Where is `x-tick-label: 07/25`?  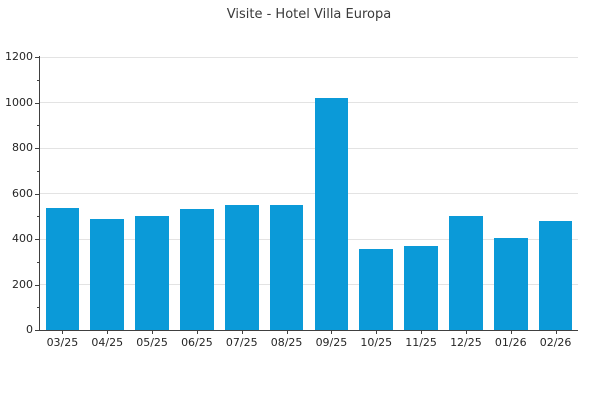
x-tick-label: 07/25 is located at coordinates (241, 342).